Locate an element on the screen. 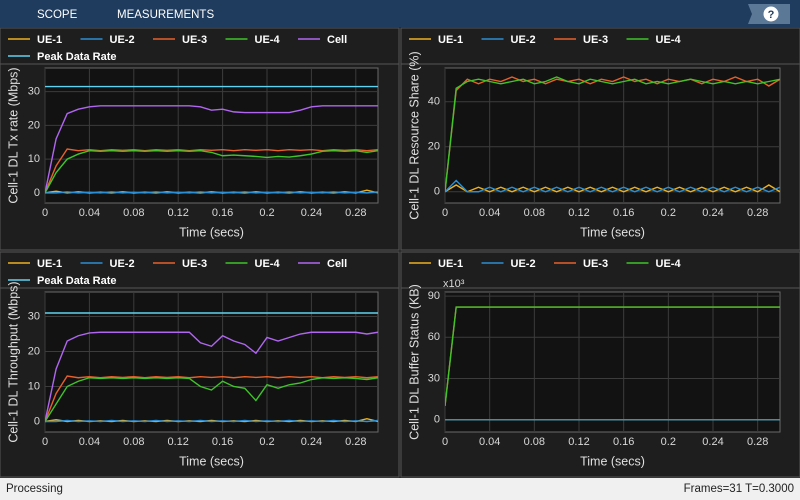  tab-measurements: MEASUREMENTS is located at coordinates (165, 15).